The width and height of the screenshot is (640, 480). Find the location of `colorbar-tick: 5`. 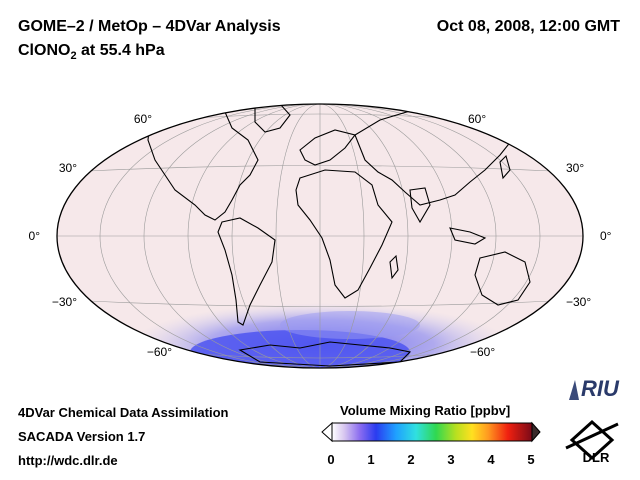

colorbar-tick: 5 is located at coordinates (531, 459).